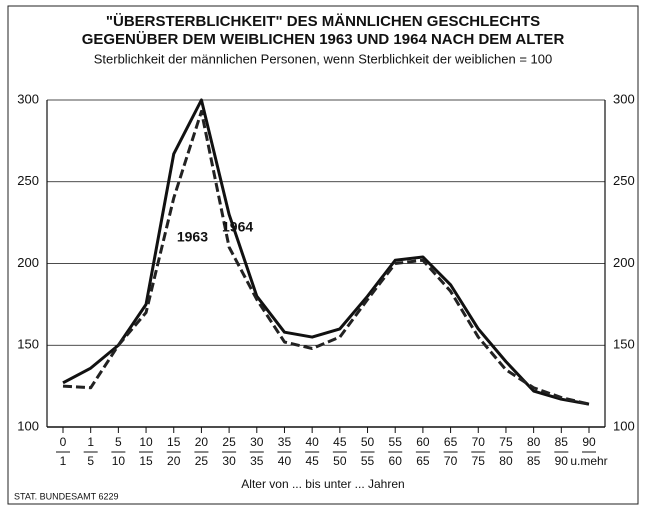  Describe the element at coordinates (66, 496) in the screenshot. I see `source: STAT. BUNDESAMT 6229` at that location.